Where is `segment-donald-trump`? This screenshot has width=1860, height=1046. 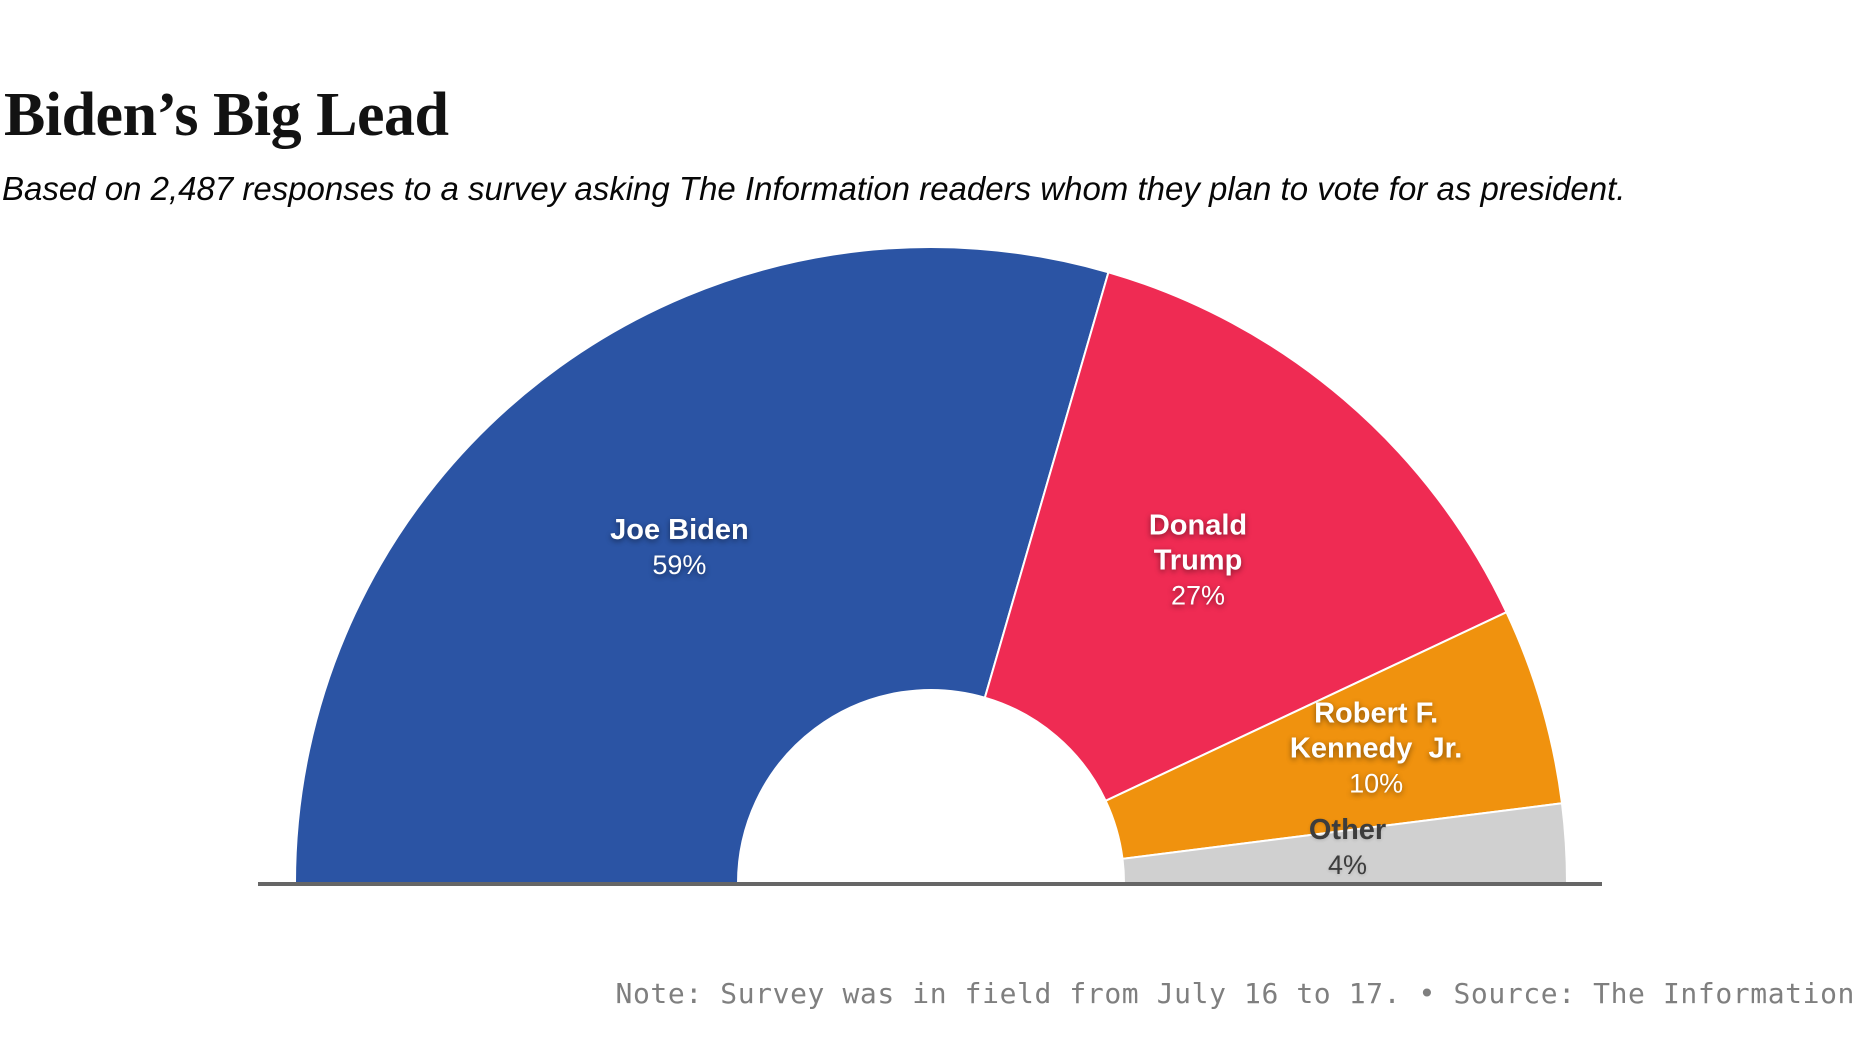 segment-donald-trump is located at coordinates (1245, 537).